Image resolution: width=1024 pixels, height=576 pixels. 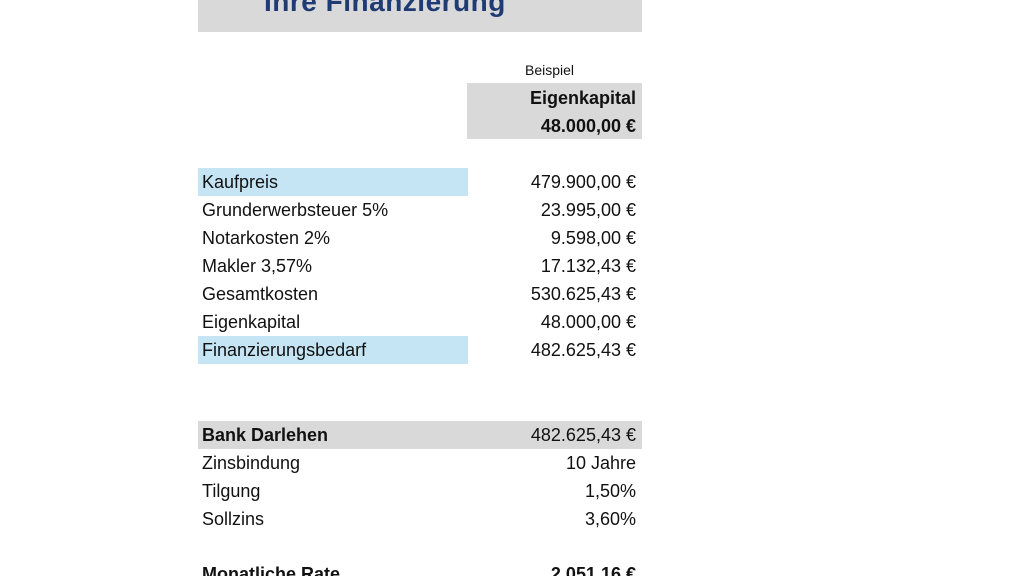 What do you see at coordinates (295, 210) in the screenshot?
I see `cost-row-label: Grunderwerbsteuer 5%` at bounding box center [295, 210].